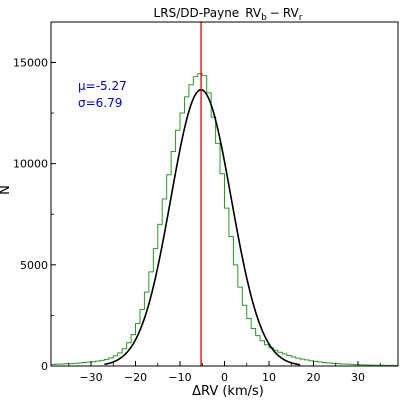 This screenshot has height=407, width=407. Describe the element at coordinates (275, 13) in the screenshot. I see `title-minus: −` at that location.